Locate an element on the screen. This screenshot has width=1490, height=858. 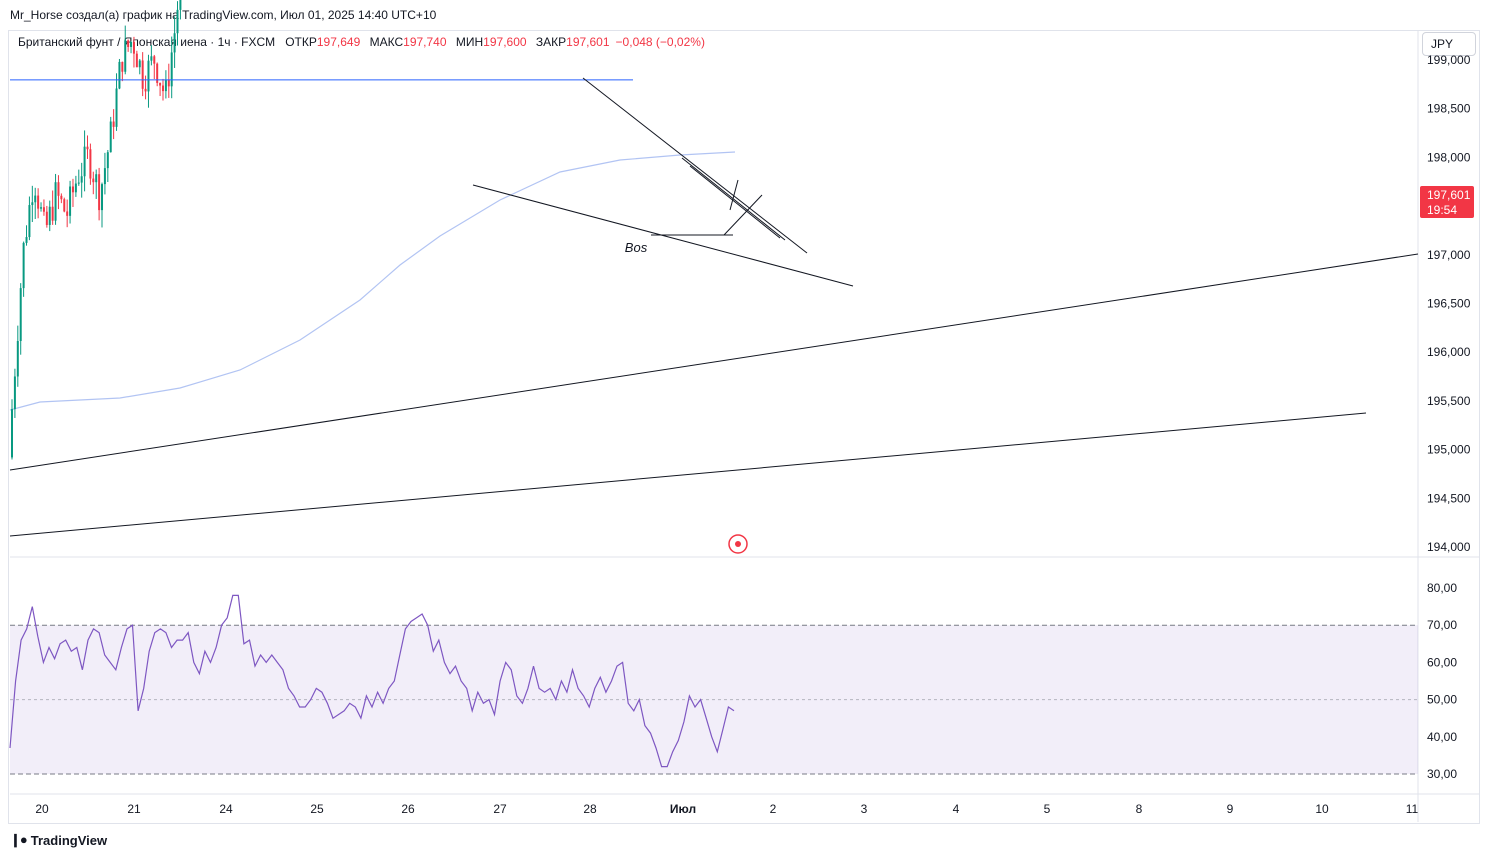
countdown-label: 19:54 is located at coordinates (1442, 210).